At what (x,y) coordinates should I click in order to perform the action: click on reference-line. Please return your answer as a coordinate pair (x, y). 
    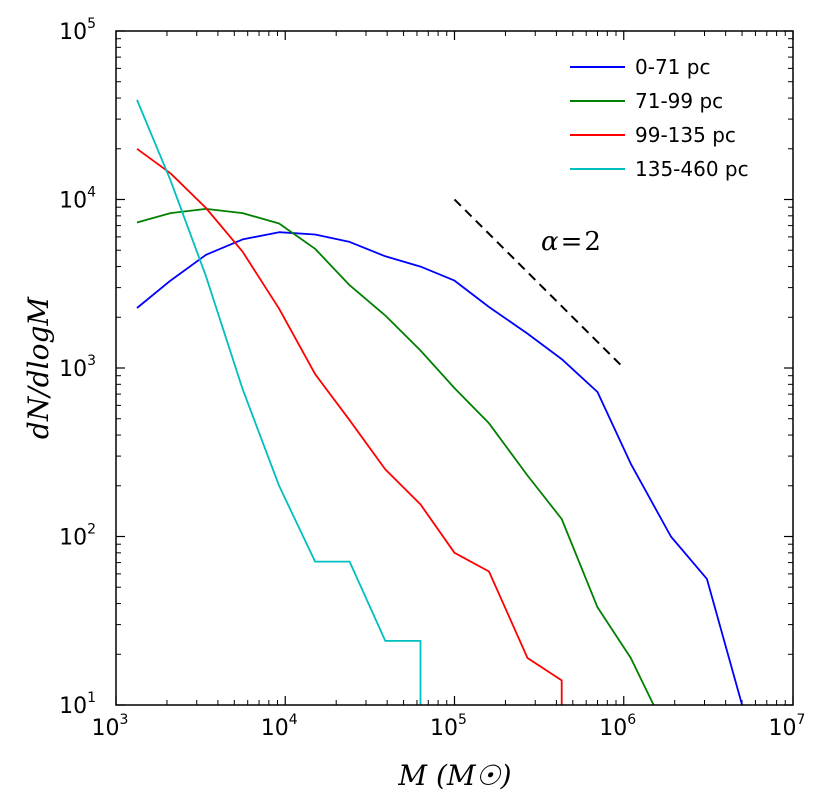
    Looking at the image, I should click on (539, 283).